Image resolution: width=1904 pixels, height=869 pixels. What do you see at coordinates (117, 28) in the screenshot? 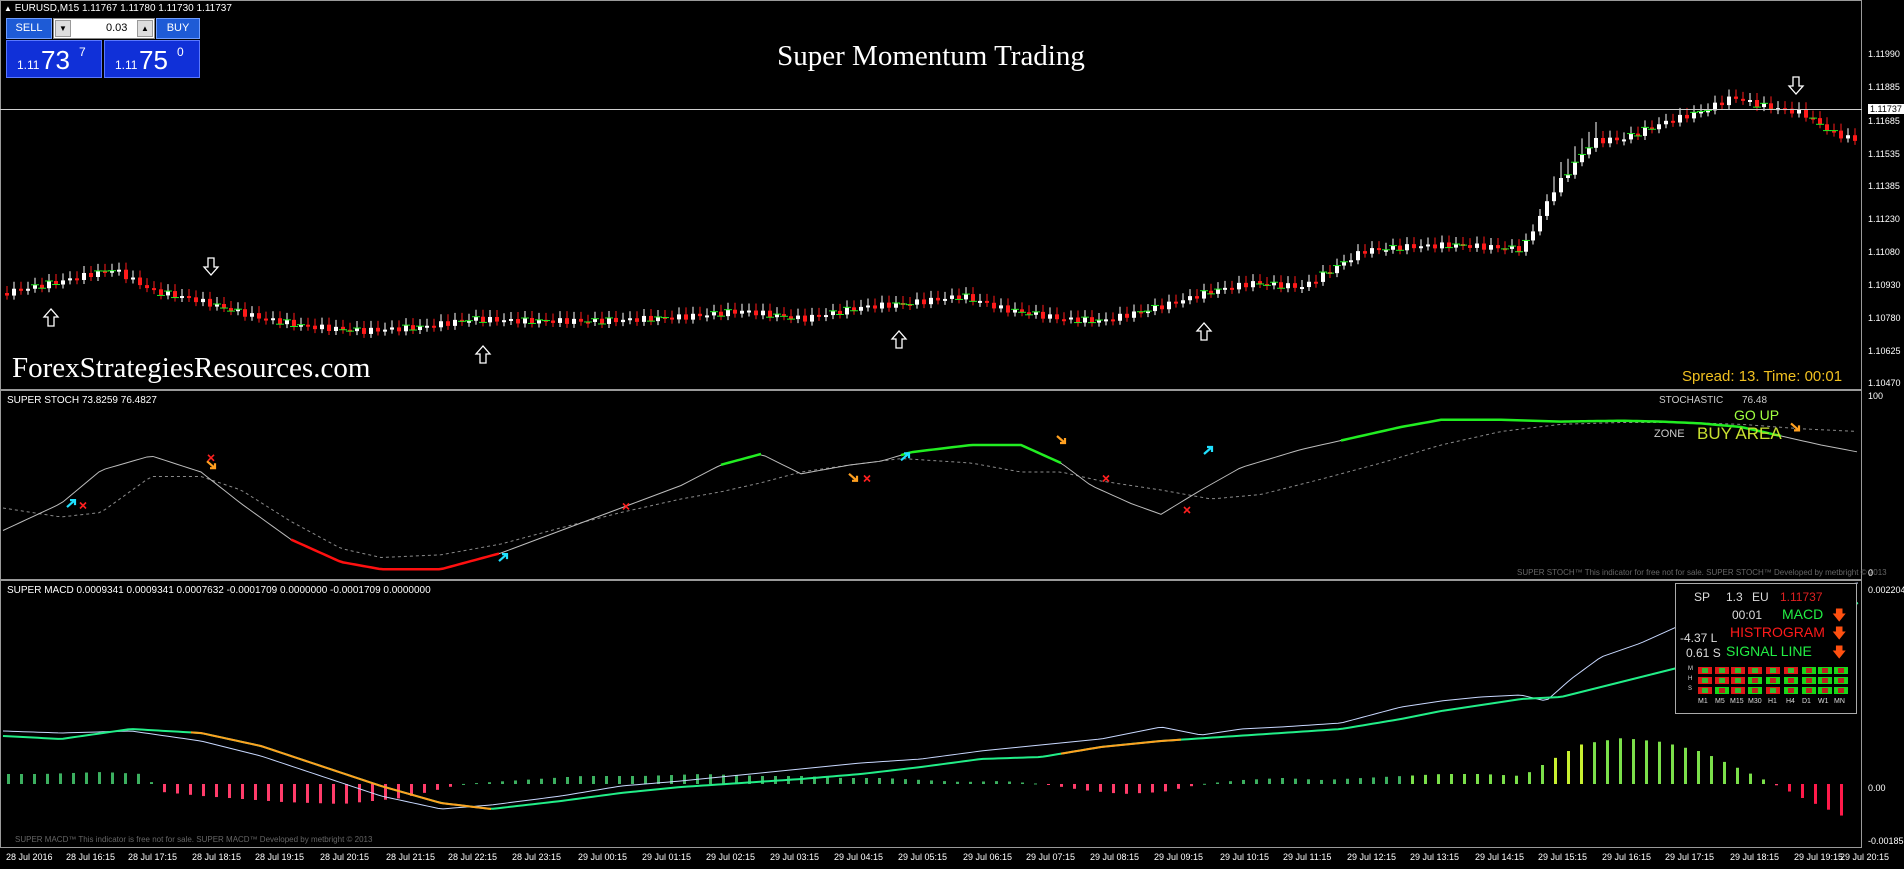
I see `lot-value: 0.03` at bounding box center [117, 28].